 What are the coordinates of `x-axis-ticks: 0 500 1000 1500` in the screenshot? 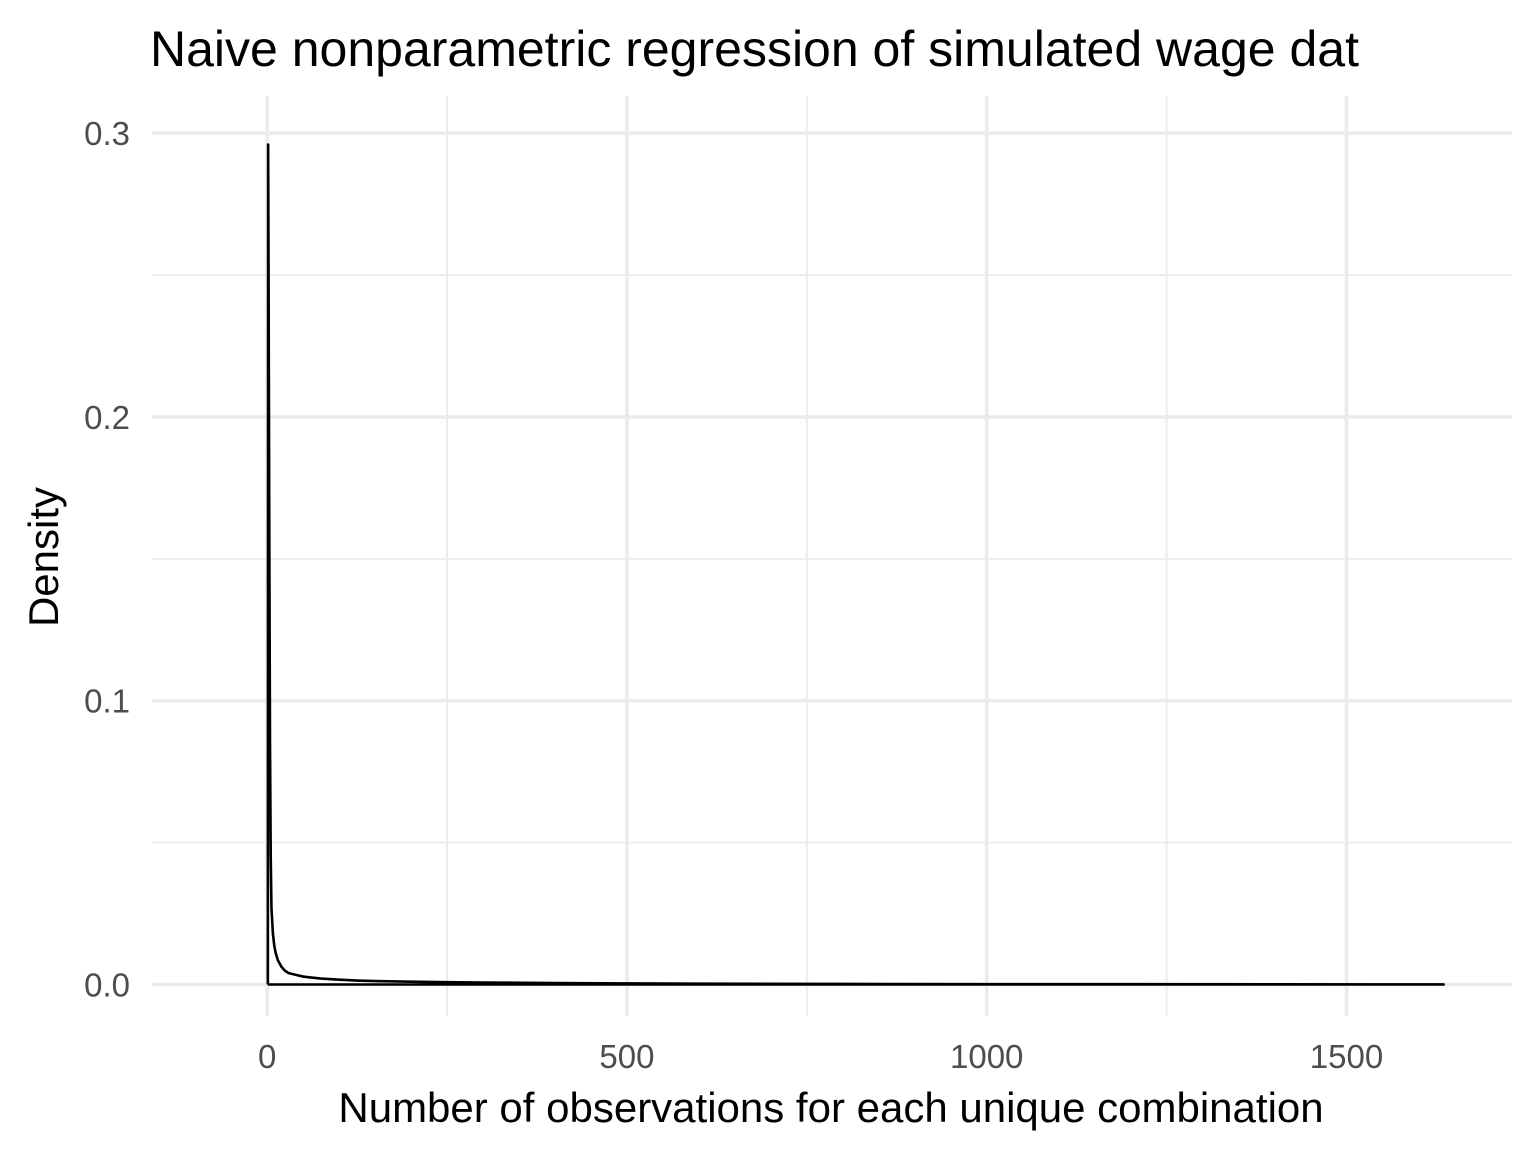 It's located at (820, 1056).